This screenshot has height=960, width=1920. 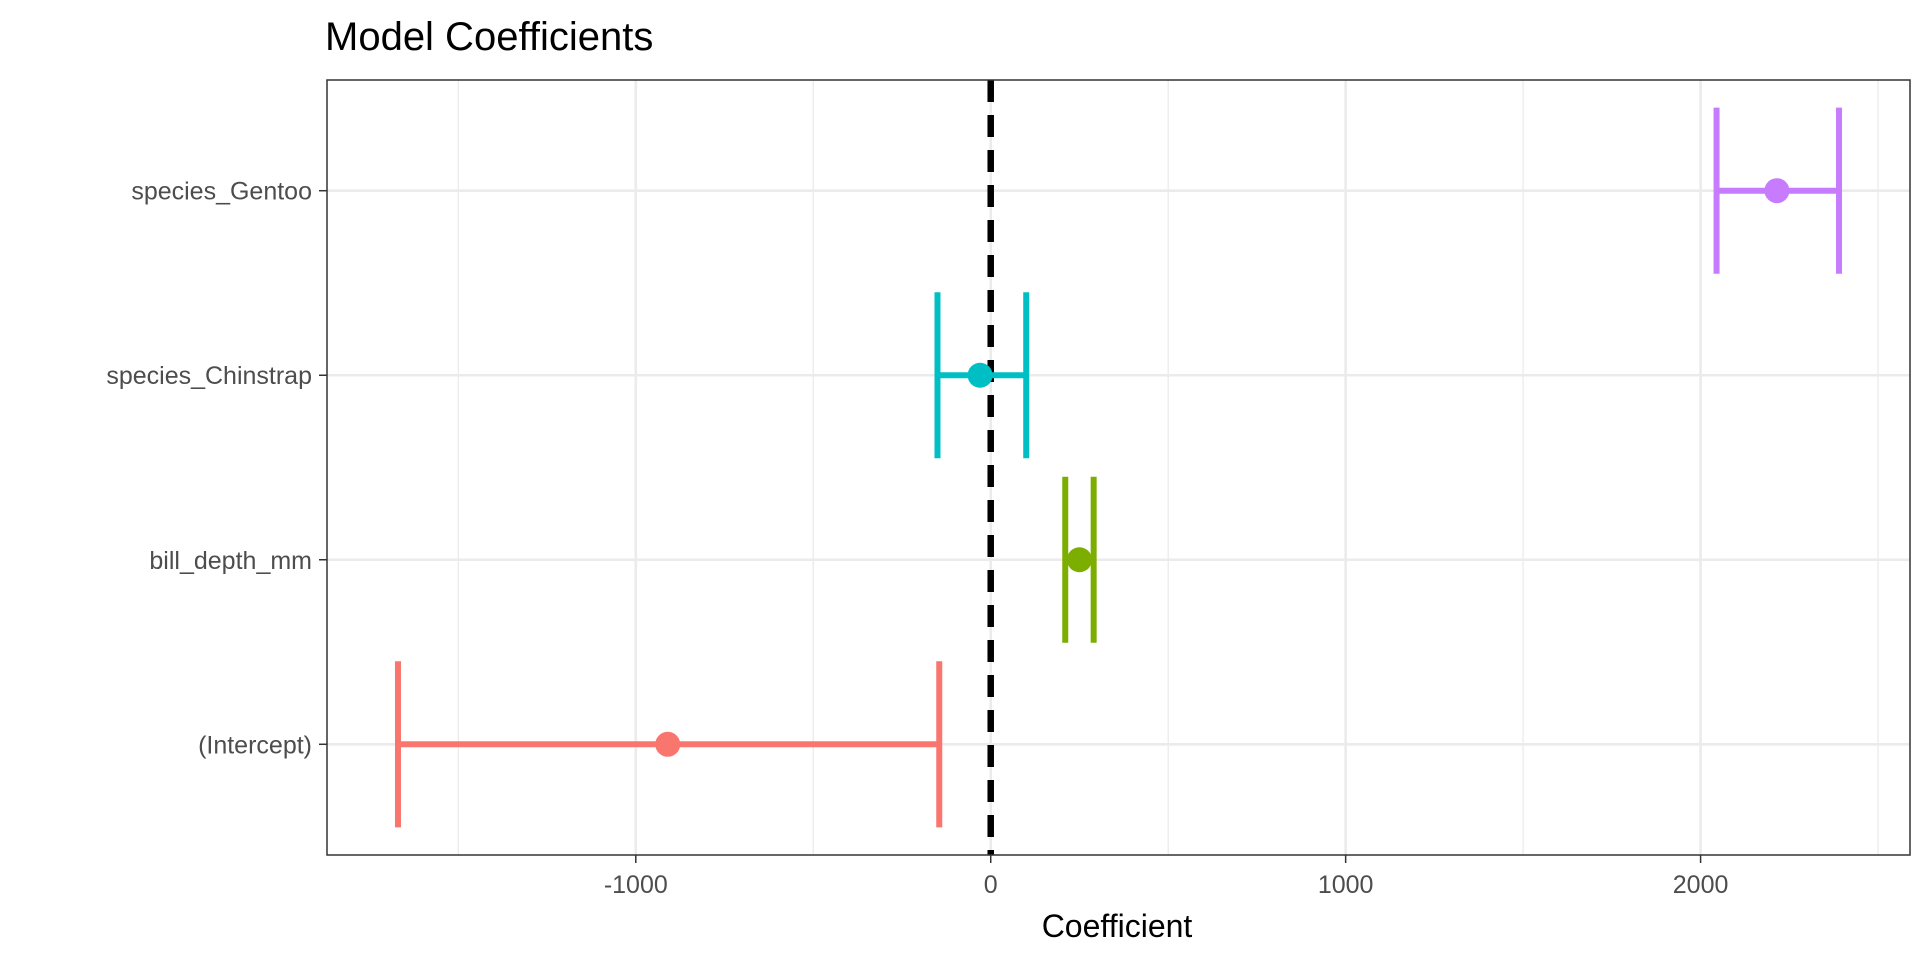 What do you see at coordinates (221, 192) in the screenshot?
I see `y-tick-label: species_Gentoo` at bounding box center [221, 192].